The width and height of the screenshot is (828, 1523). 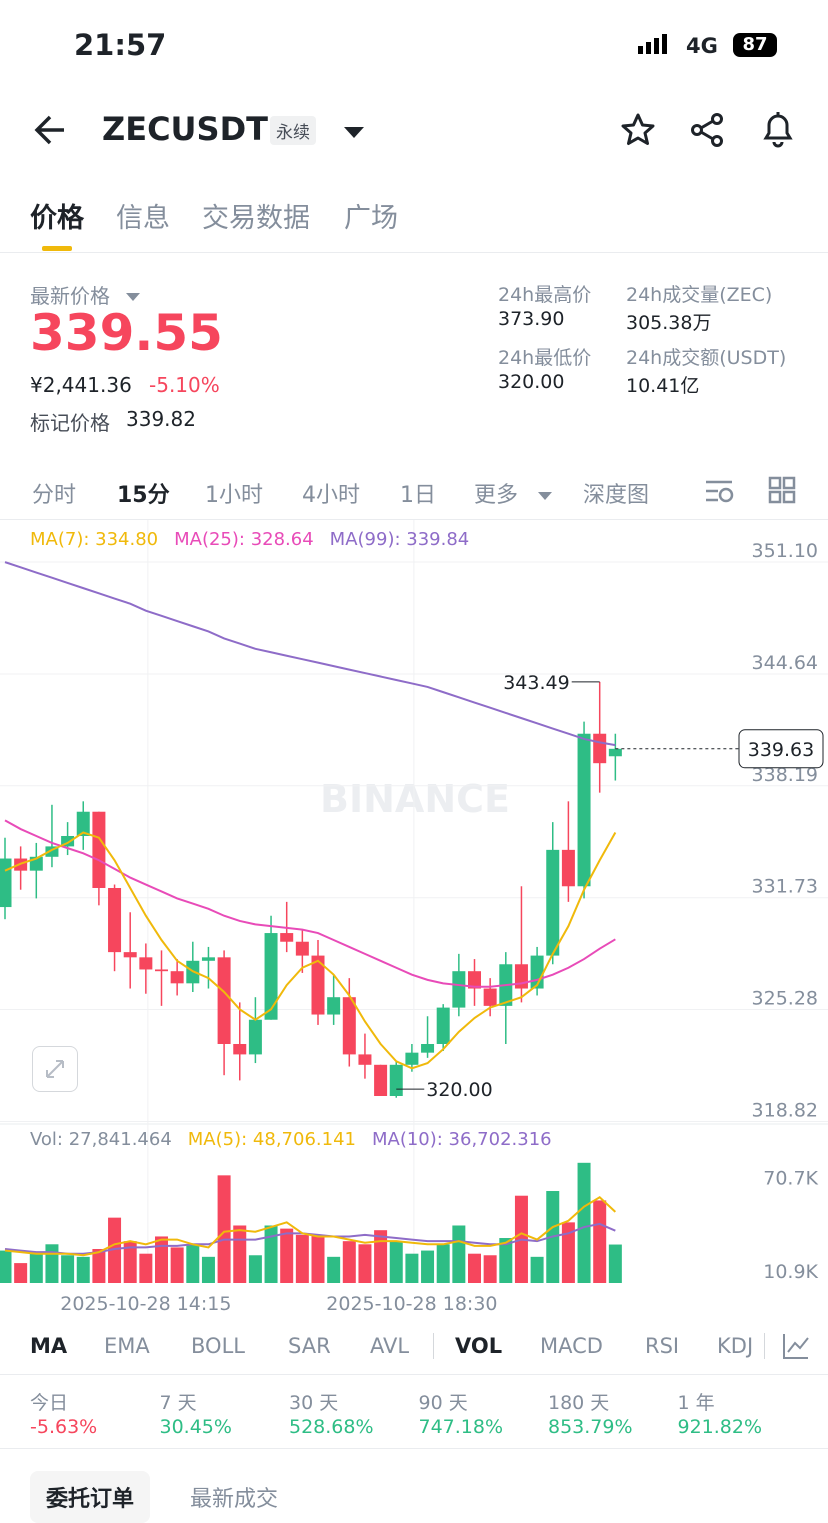 What do you see at coordinates (354, 133) in the screenshot?
I see `dropdown` at bounding box center [354, 133].